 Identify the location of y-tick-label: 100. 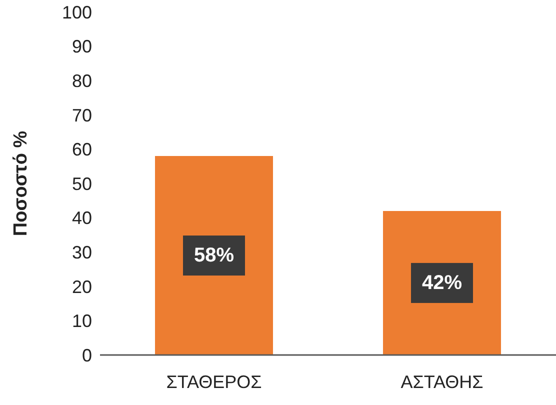
(77, 12).